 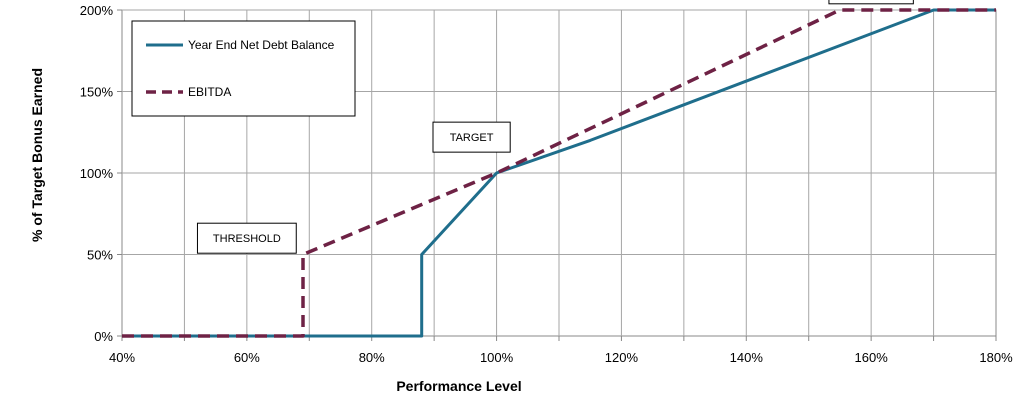 I want to click on y-tick-label: 50%, so click(x=100, y=255).